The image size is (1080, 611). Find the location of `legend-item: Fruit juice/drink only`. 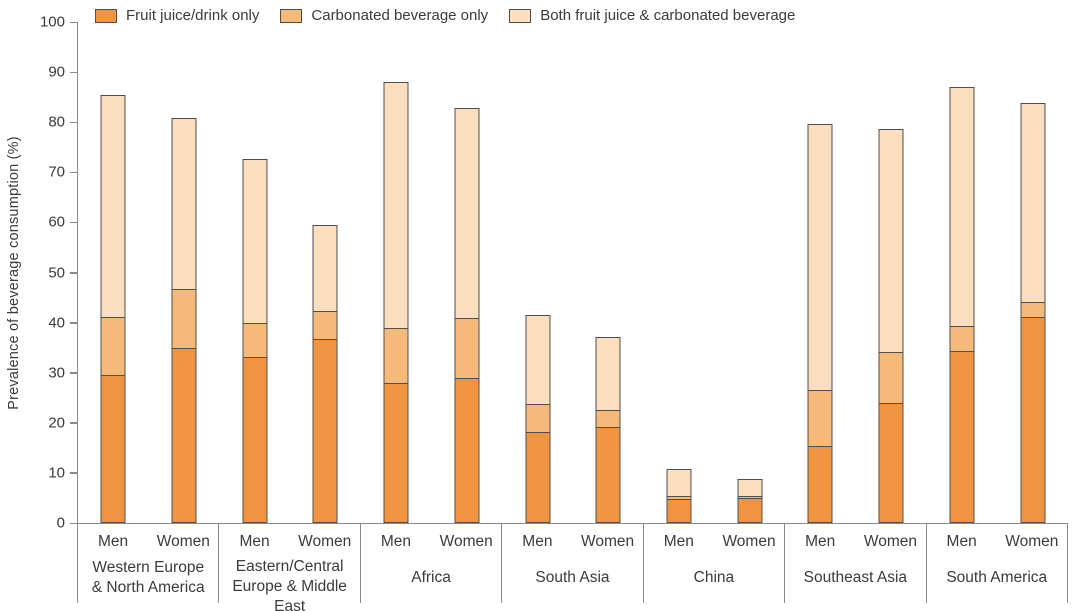

legend-item: Fruit juice/drink only is located at coordinates (177, 15).